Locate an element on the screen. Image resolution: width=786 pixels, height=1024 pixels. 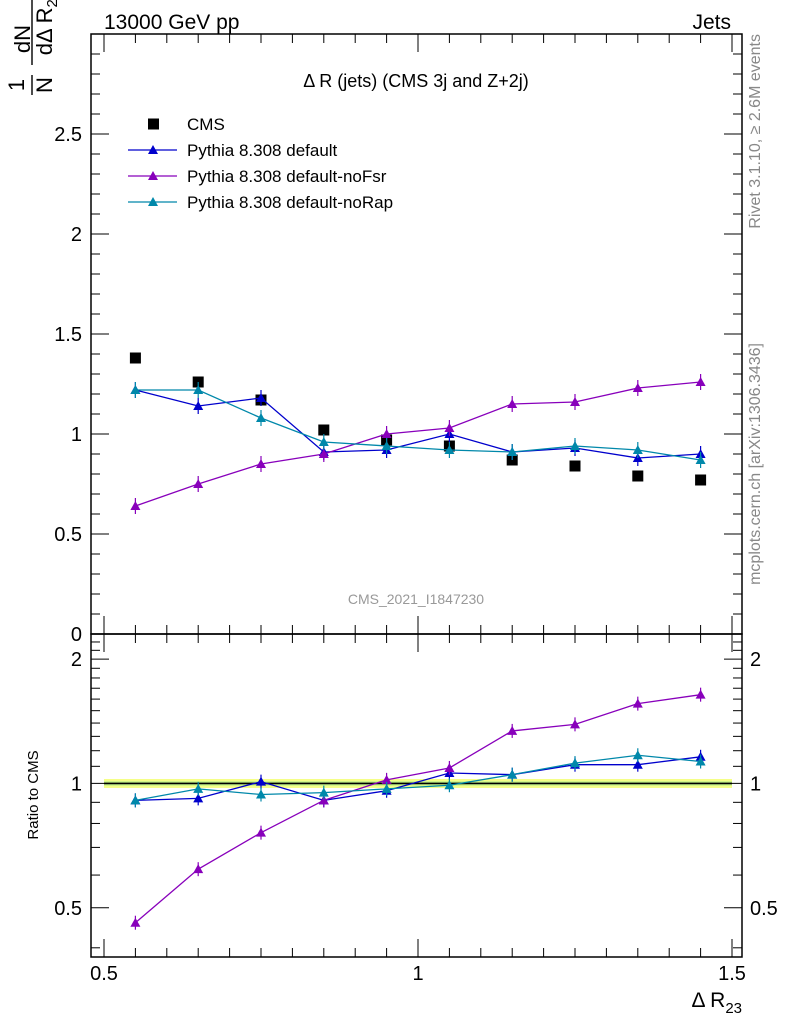
pythia-8-308-default-norap-line is located at coordinates (418, 425).